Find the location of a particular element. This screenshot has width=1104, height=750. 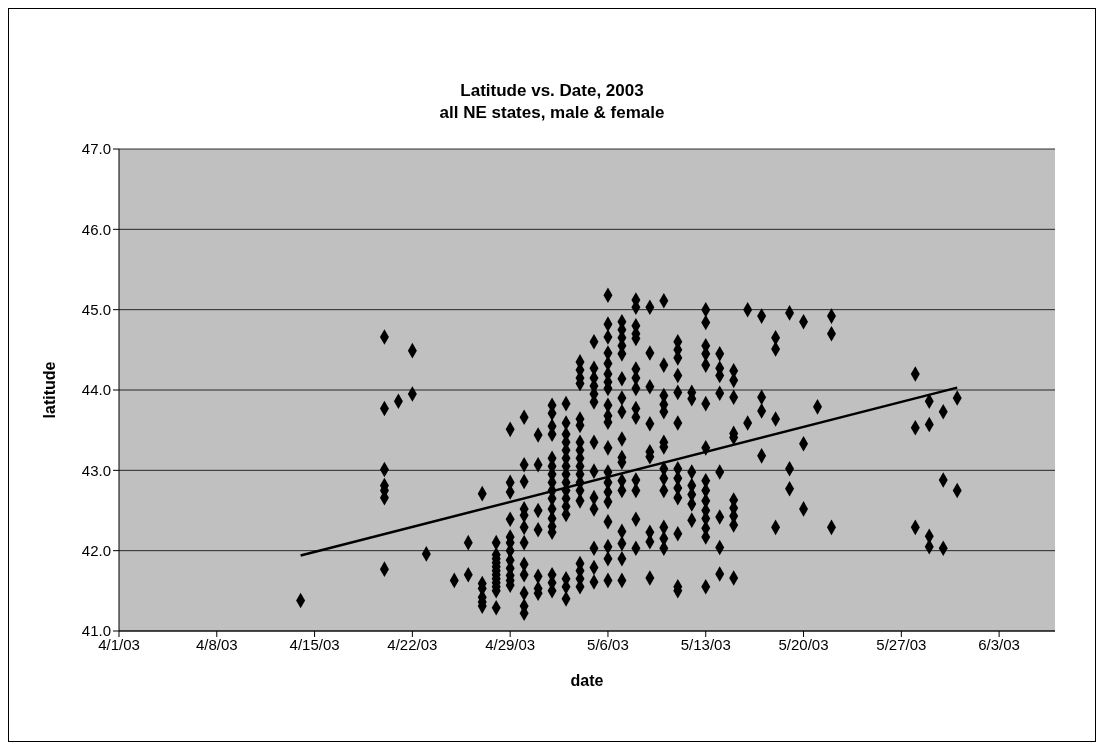

y-tick-label: 43.0 is located at coordinates (96, 470).